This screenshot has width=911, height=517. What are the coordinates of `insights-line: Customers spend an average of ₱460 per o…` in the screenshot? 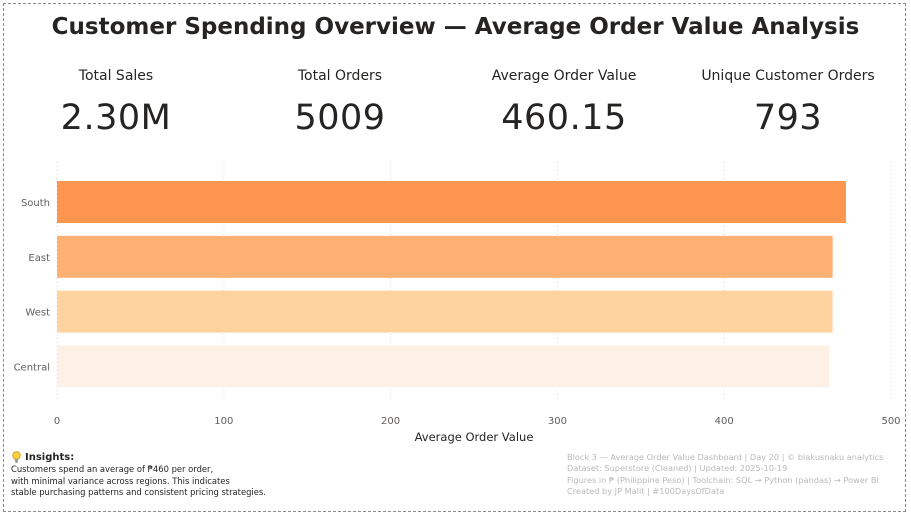 It's located at (112, 469).